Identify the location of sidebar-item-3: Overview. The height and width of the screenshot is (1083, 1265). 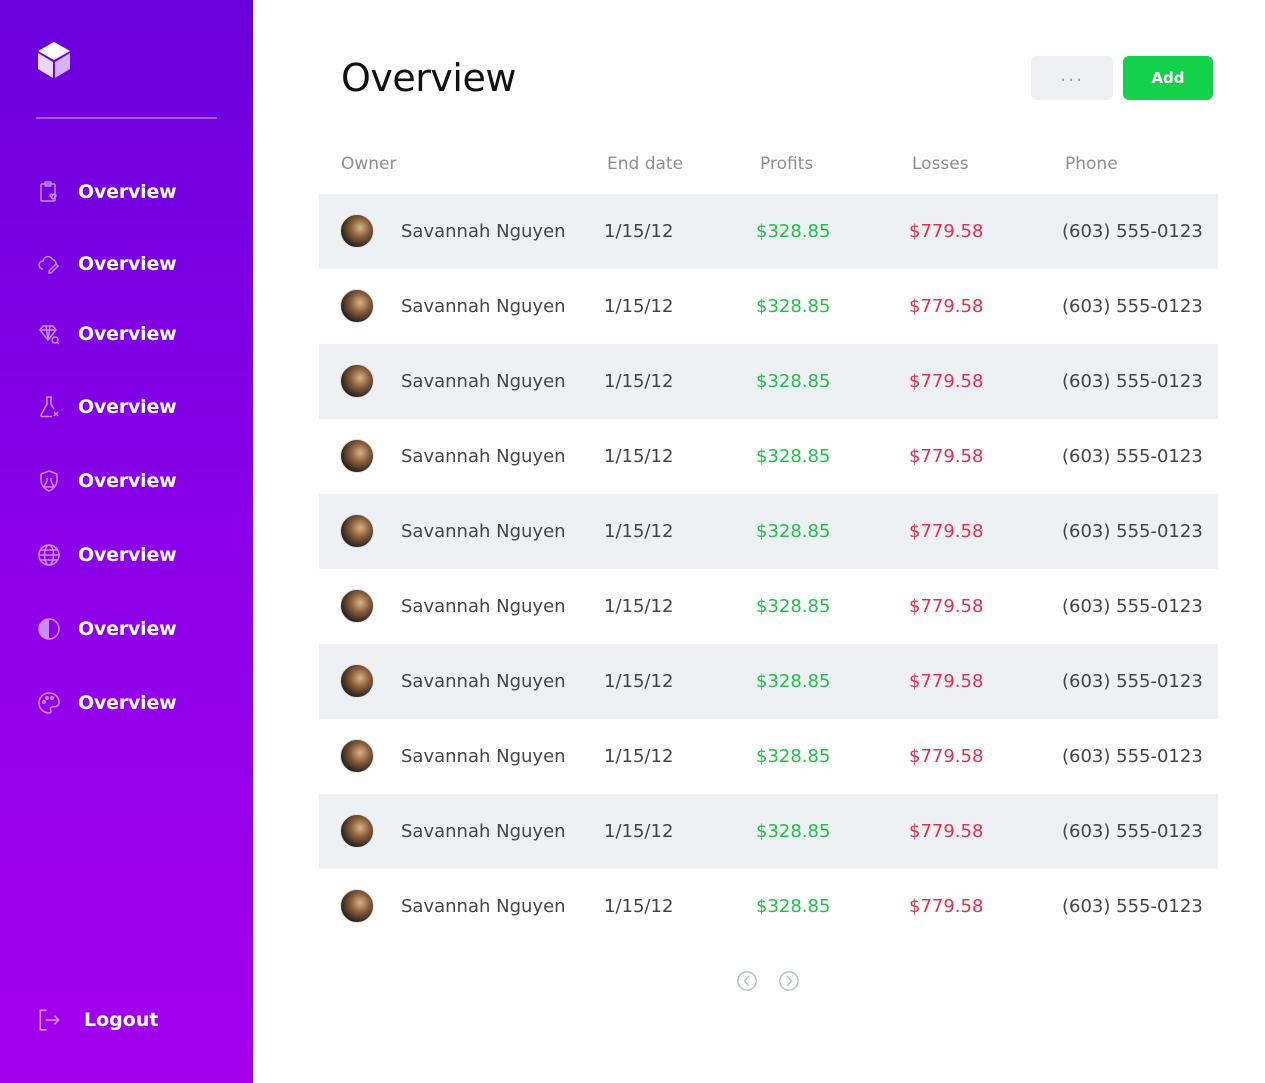
(106, 334).